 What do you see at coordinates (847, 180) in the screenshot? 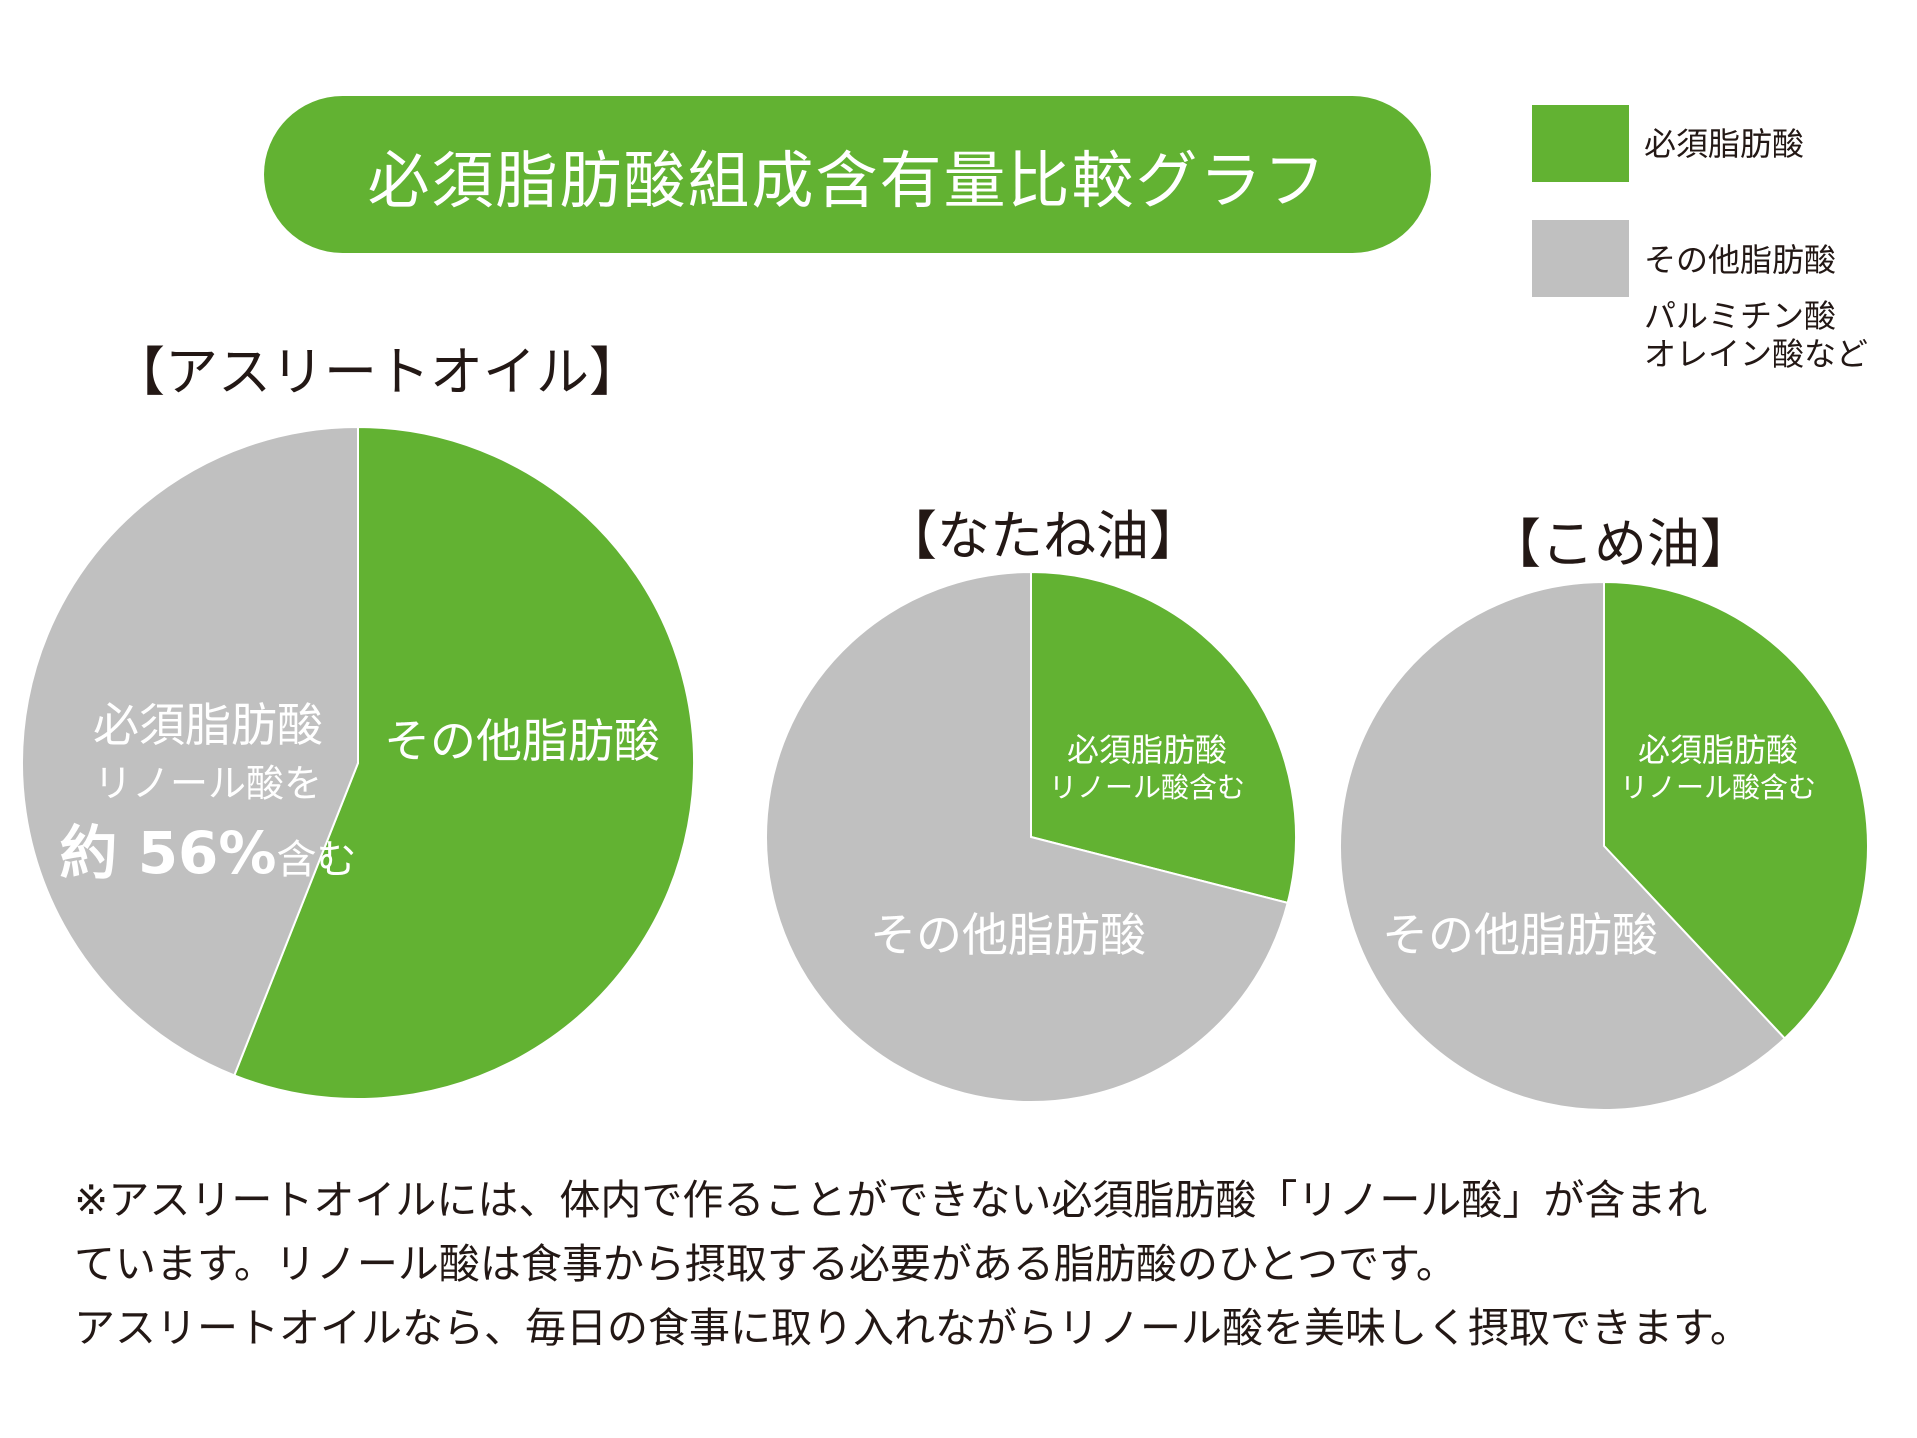
I see `chart-title: 必須脂肪酸組成含有量比較グラフ` at bounding box center [847, 180].